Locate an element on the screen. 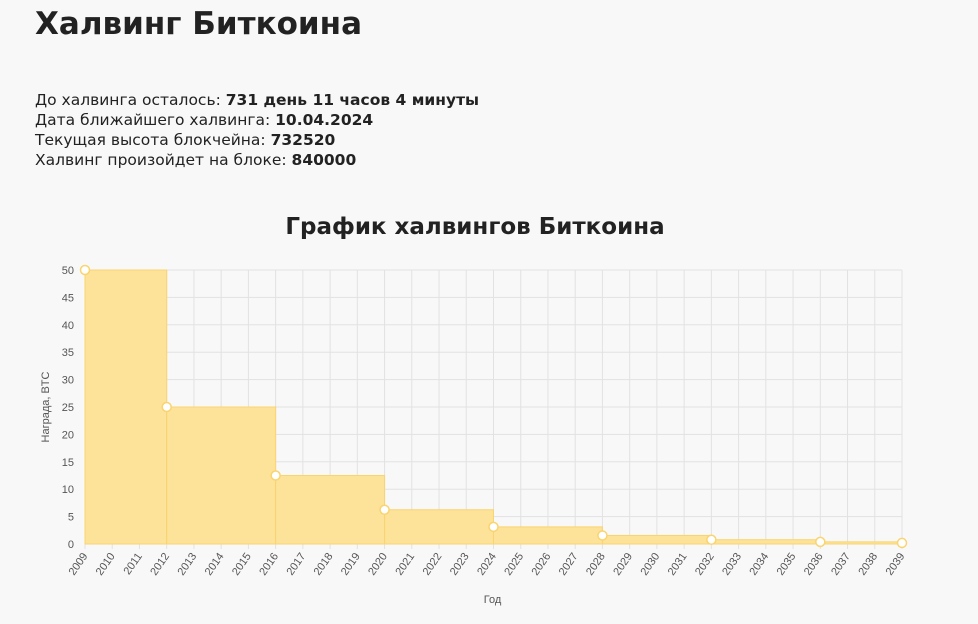 The width and height of the screenshot is (978, 624). info-row: Халвинг произойдет на блоке: 840000 is located at coordinates (257, 160).